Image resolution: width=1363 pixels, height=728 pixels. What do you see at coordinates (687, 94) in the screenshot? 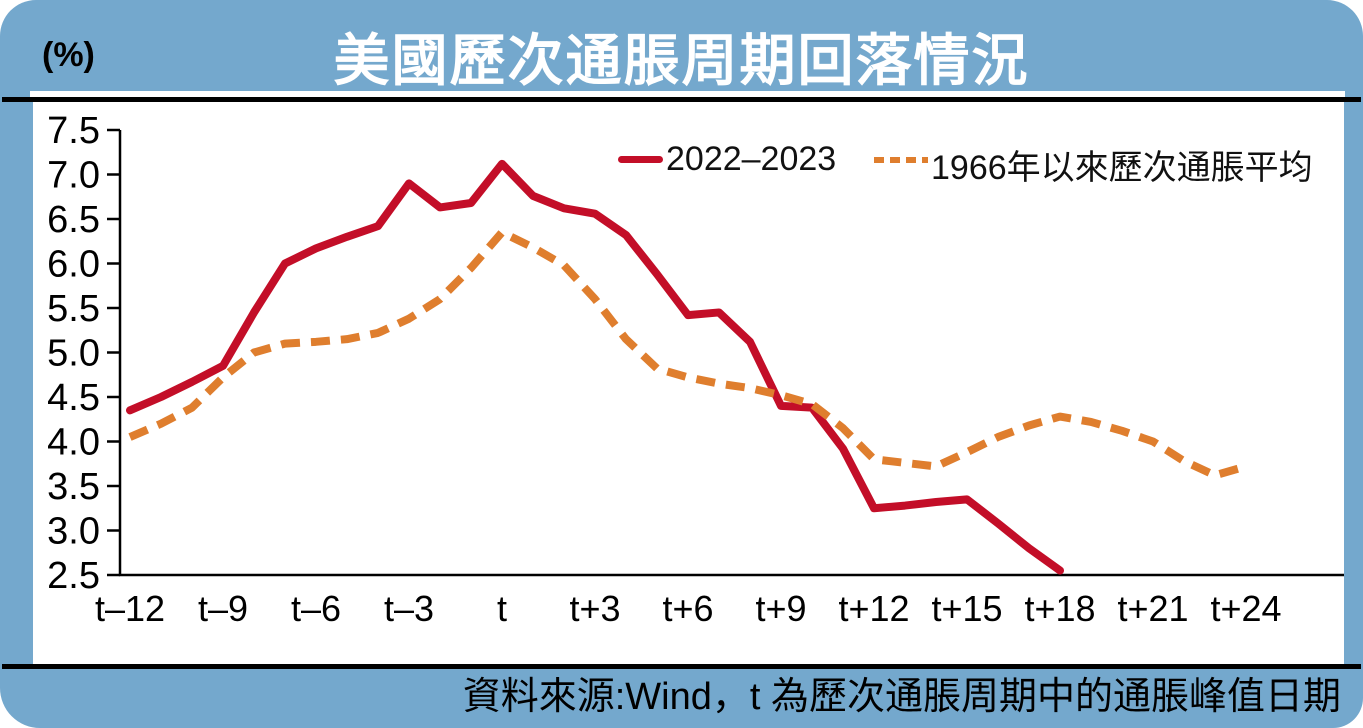
I see `header-divider-gap` at bounding box center [687, 94].